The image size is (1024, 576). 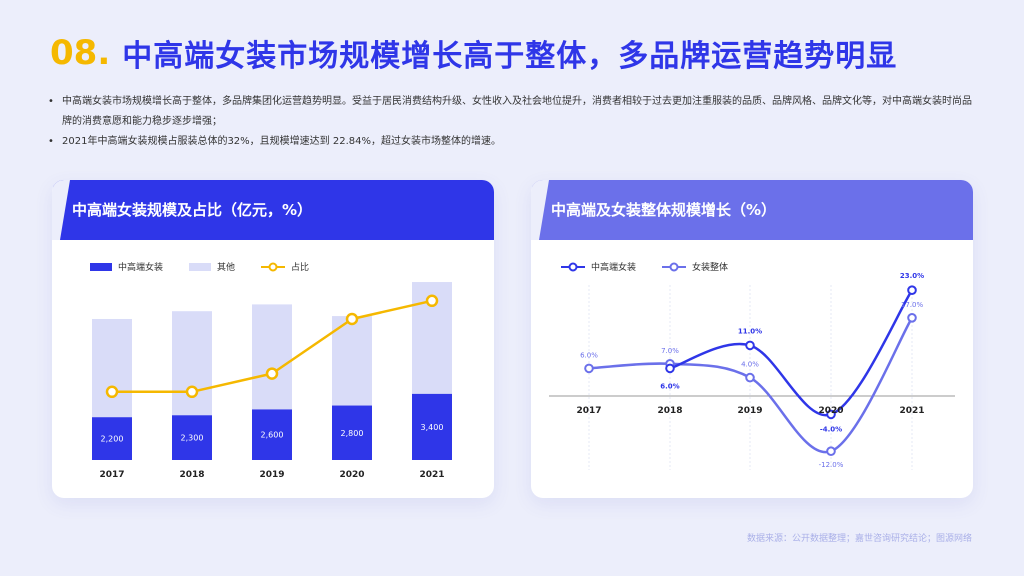 I want to click on overall-line, so click(x=751, y=385).